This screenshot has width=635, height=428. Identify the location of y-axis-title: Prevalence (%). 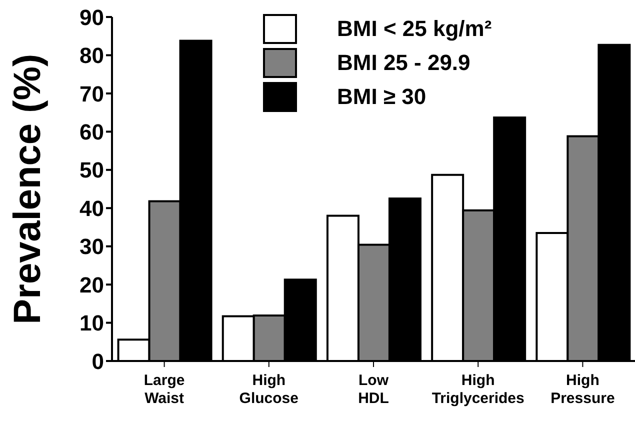
(28, 189).